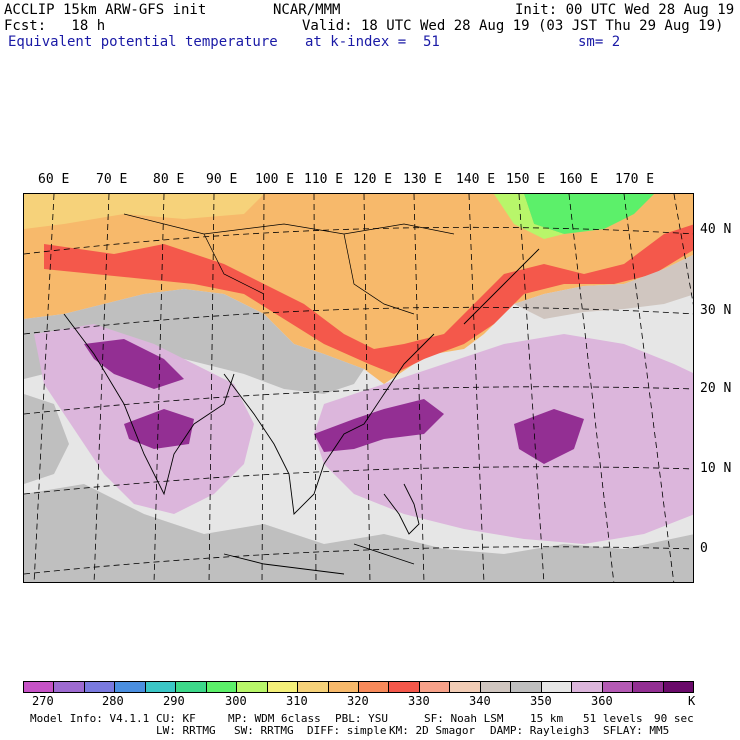 The width and height of the screenshot is (740, 740). I want to click on colorbar-label: 280, so click(113, 701).